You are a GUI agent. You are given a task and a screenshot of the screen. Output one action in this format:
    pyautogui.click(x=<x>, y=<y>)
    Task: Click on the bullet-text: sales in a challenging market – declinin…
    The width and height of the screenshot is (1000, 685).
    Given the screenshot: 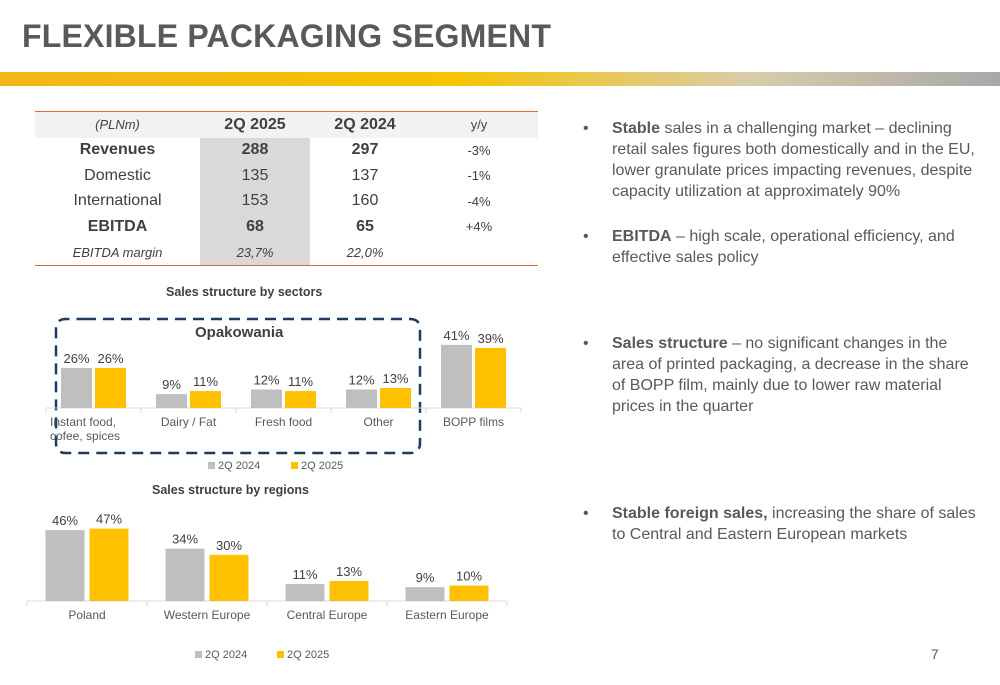 What is the action you would take?
    pyautogui.click(x=793, y=160)
    